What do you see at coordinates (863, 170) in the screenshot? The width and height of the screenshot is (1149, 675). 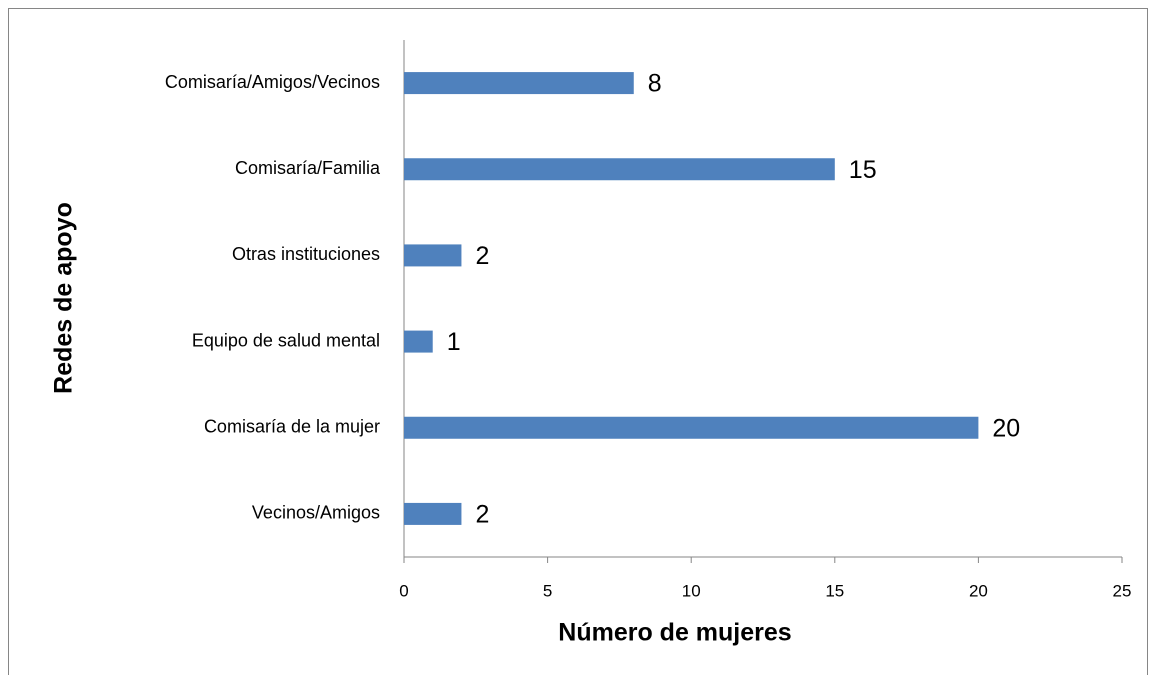 I see `value-label: 15` at bounding box center [863, 170].